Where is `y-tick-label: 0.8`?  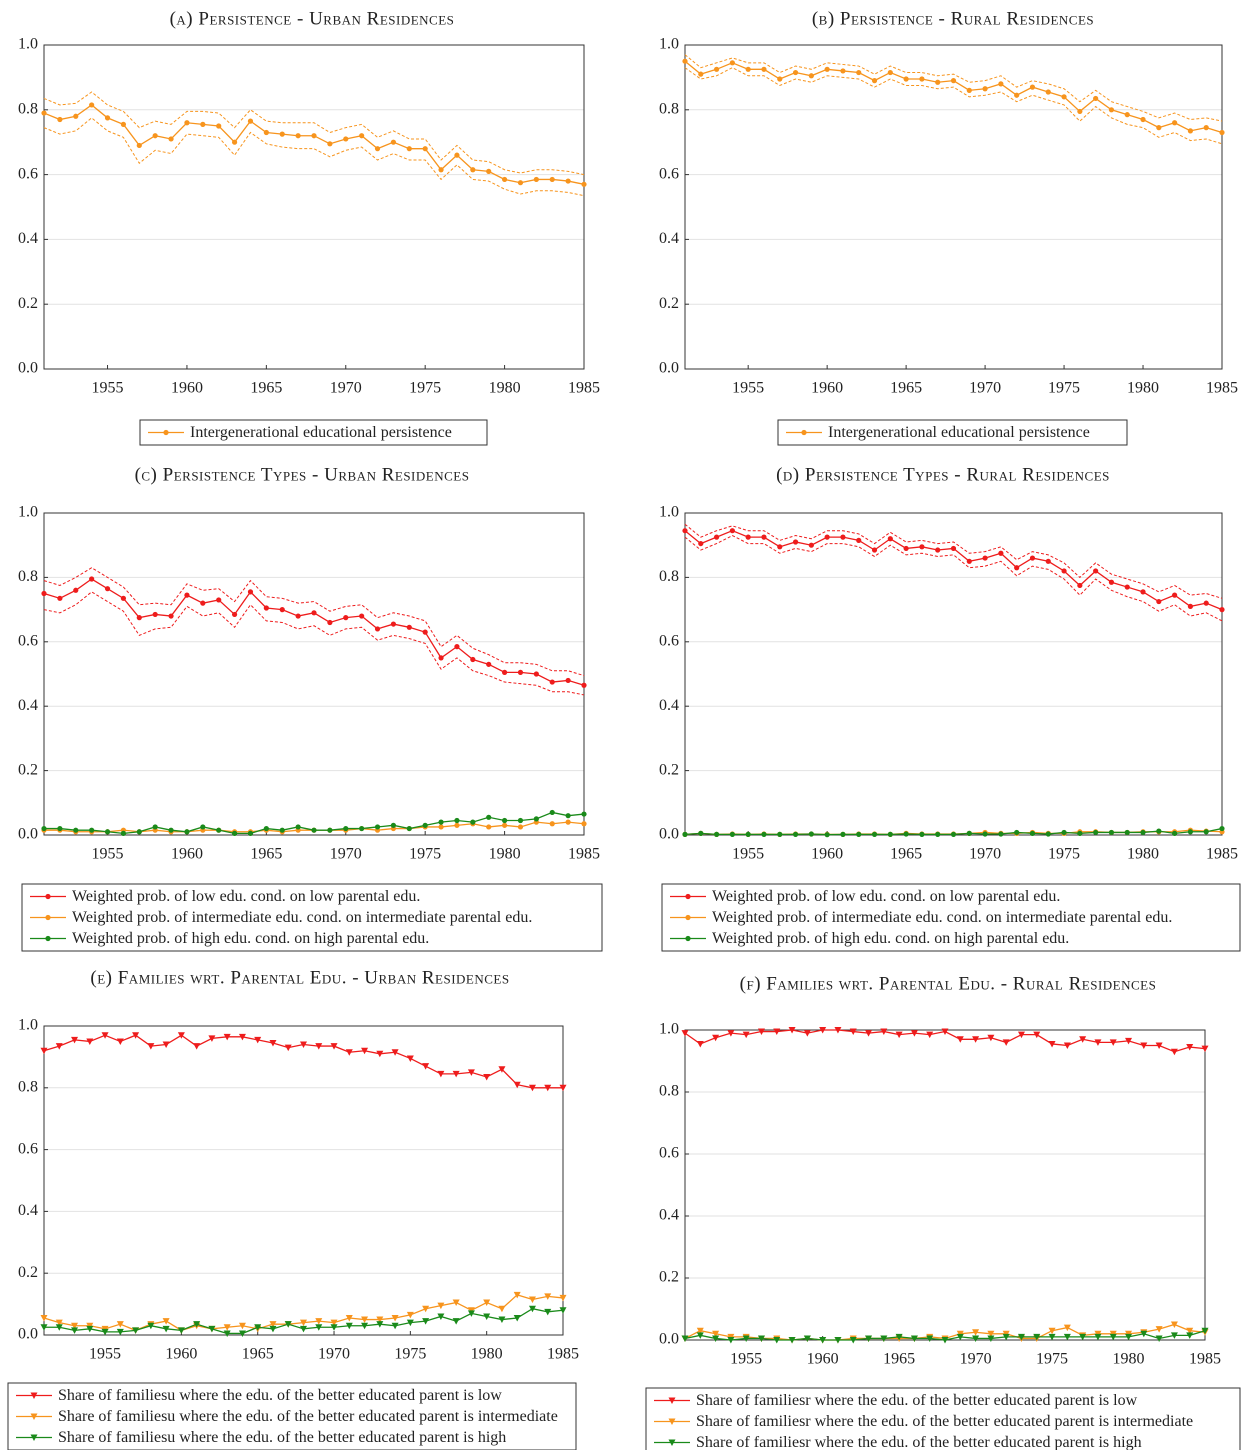
y-tick-label: 0.8 is located at coordinates (28, 1086).